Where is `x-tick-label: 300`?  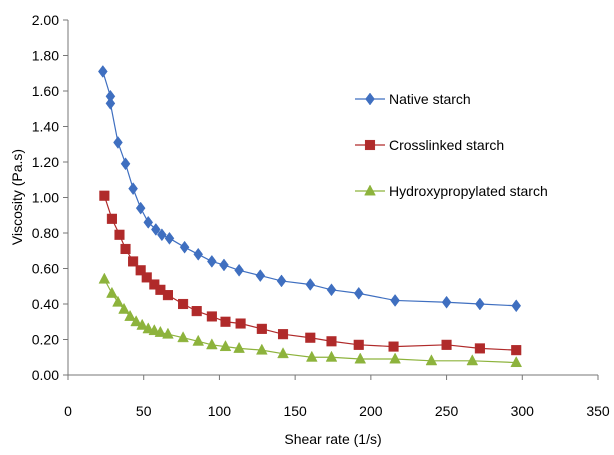
x-tick-label: 300 is located at coordinates (523, 411).